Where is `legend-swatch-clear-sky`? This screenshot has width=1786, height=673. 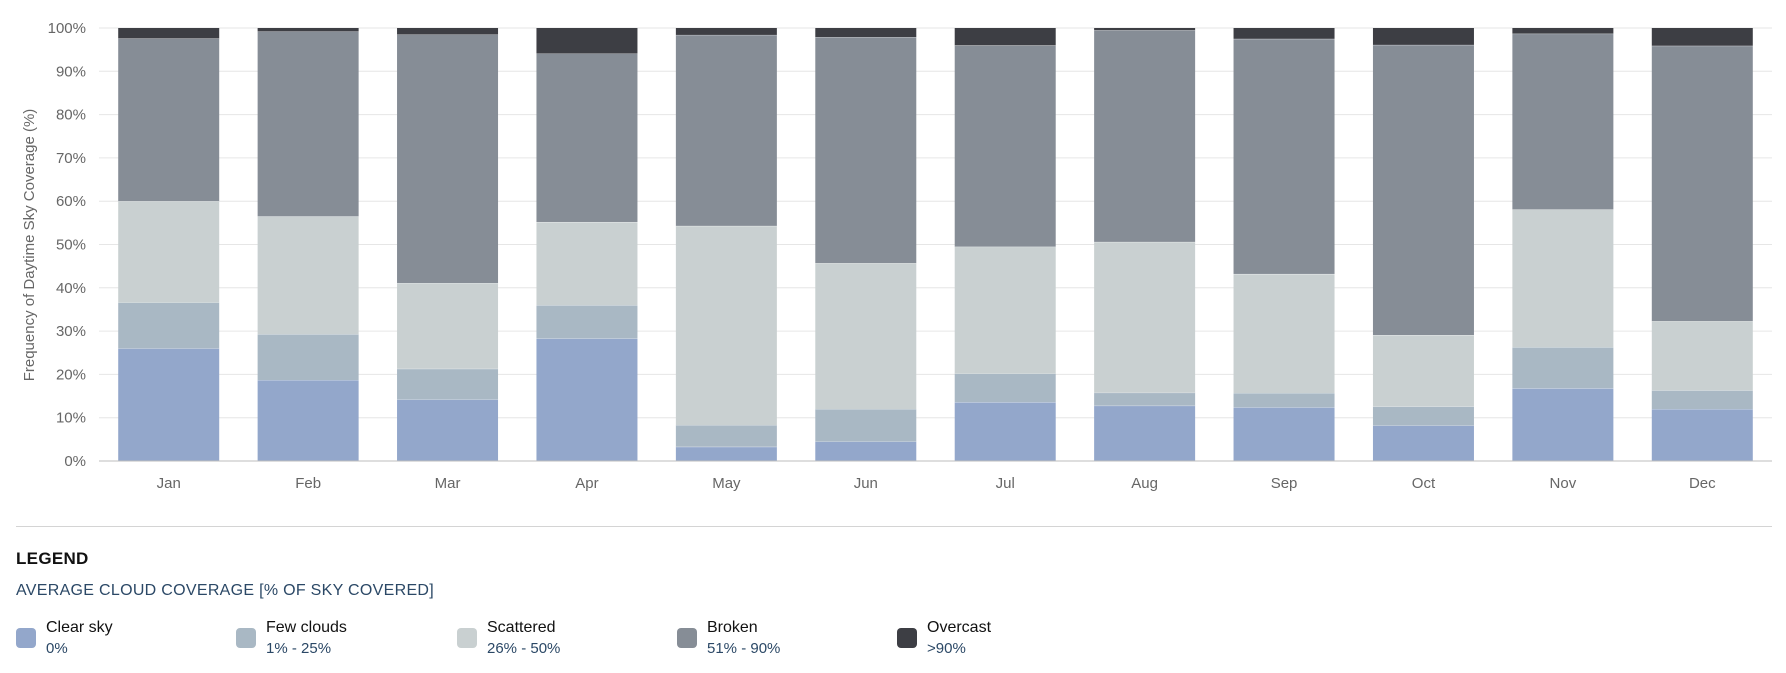 legend-swatch-clear-sky is located at coordinates (26, 638).